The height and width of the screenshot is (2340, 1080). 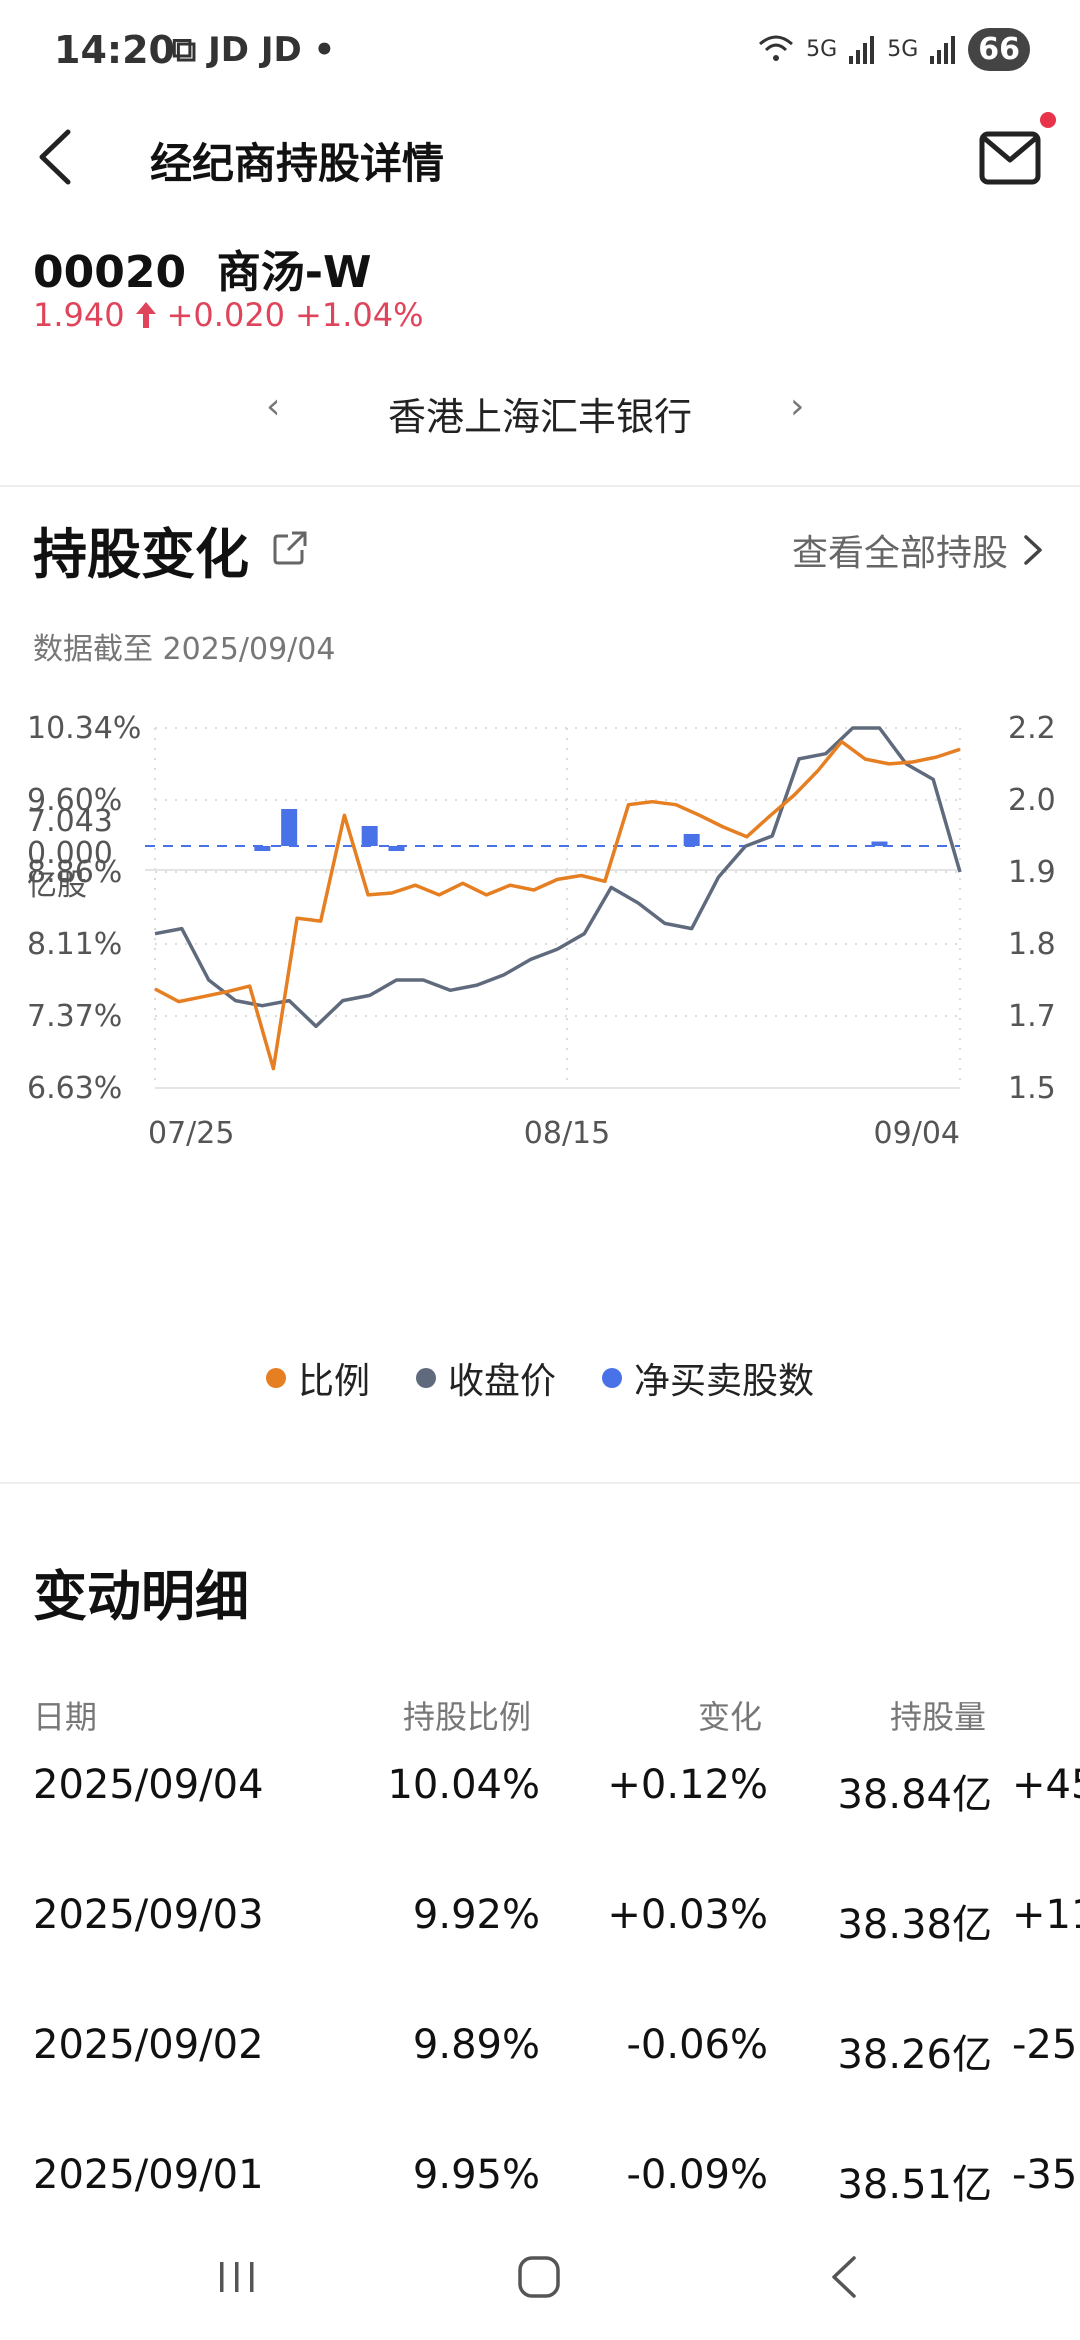 I want to click on row-date: 2025/09/04, so click(x=148, y=1785).